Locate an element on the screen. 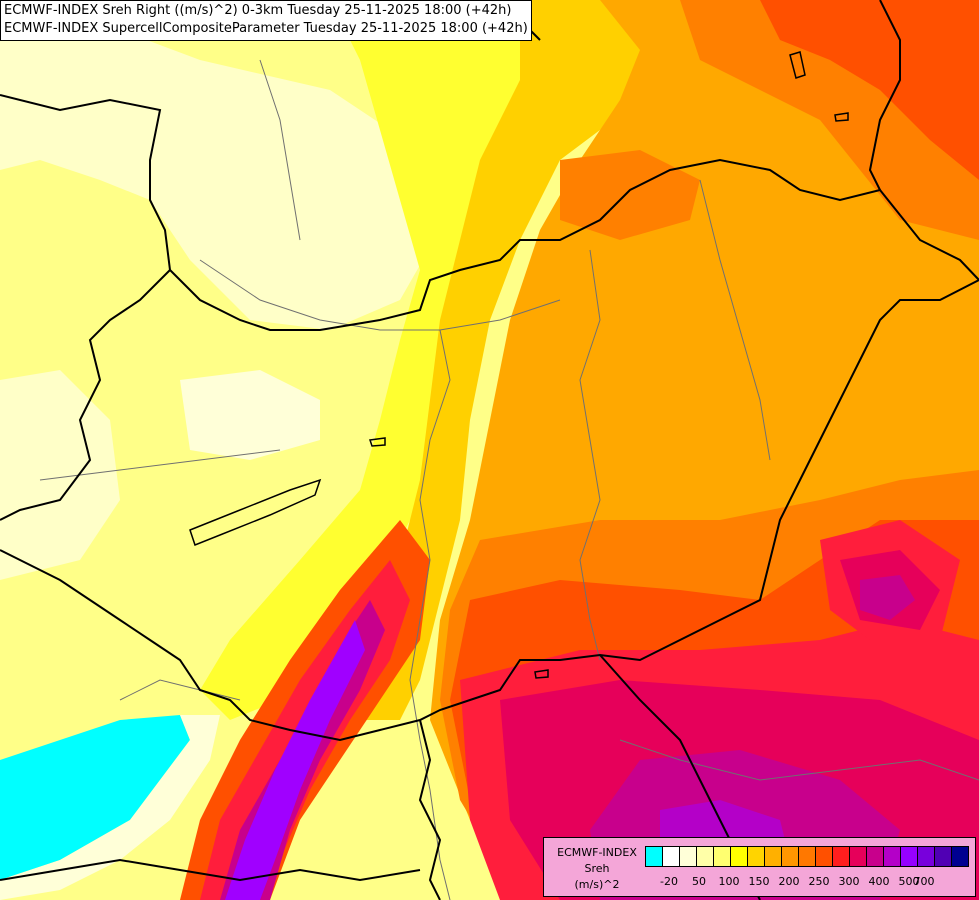 The width and height of the screenshot is (979, 900). legend-ticks: -20 50 100 150 200 250 300 400 500 700 is located at coordinates (808, 882).